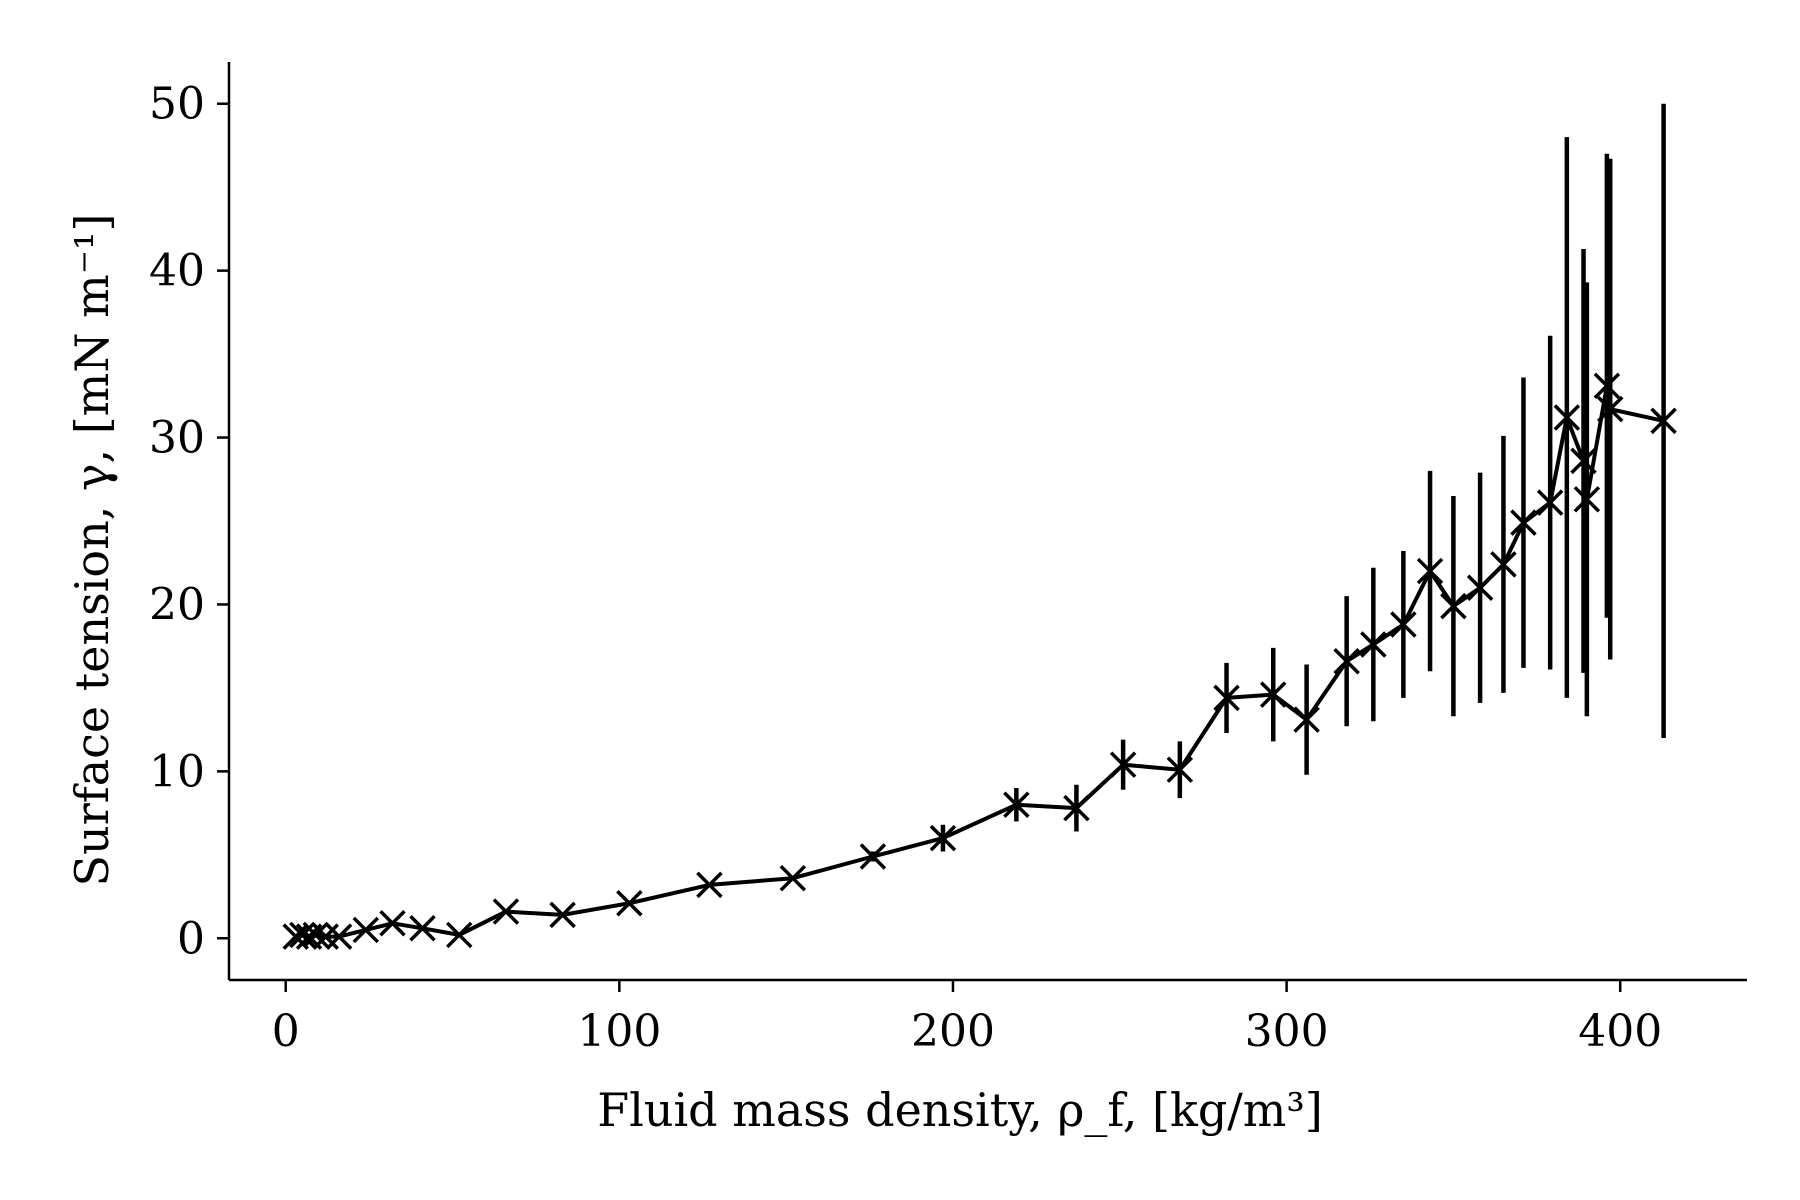  What do you see at coordinates (1287, 1031) in the screenshot?
I see `x-tick-label: 300` at bounding box center [1287, 1031].